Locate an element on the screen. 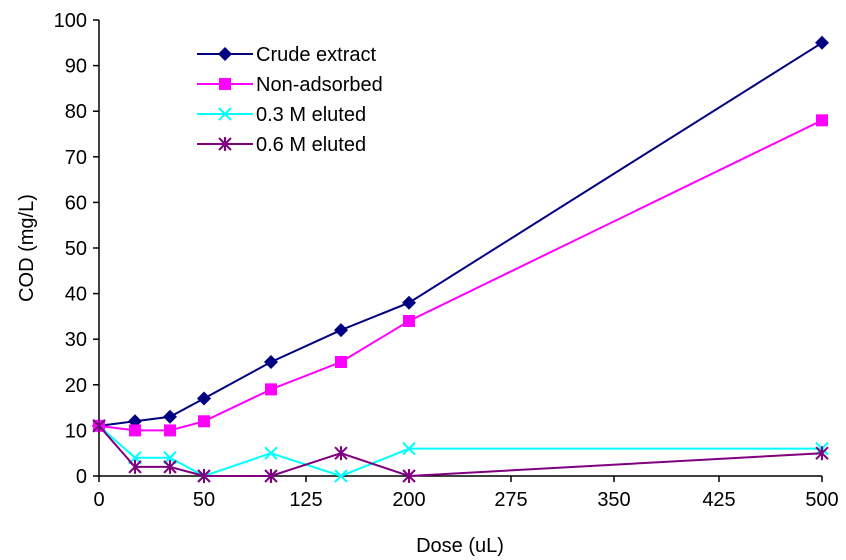 Image resolution: width=846 pixels, height=560 pixels. legend-item: Non-adsorbed is located at coordinates (290, 85).